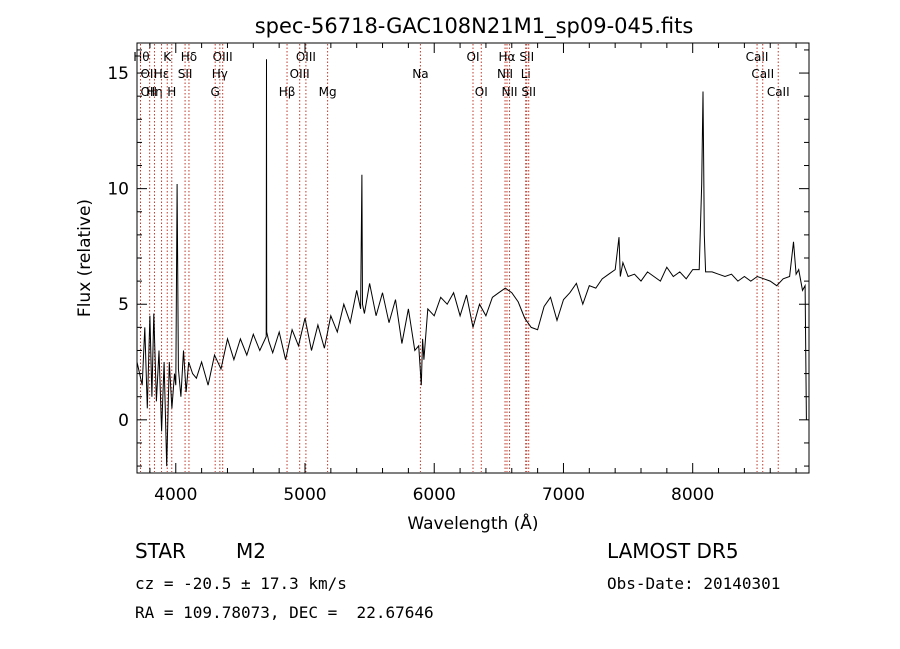 This screenshot has width=900, height=649. I want to click on x-tick-label: 5000, so click(304, 495).